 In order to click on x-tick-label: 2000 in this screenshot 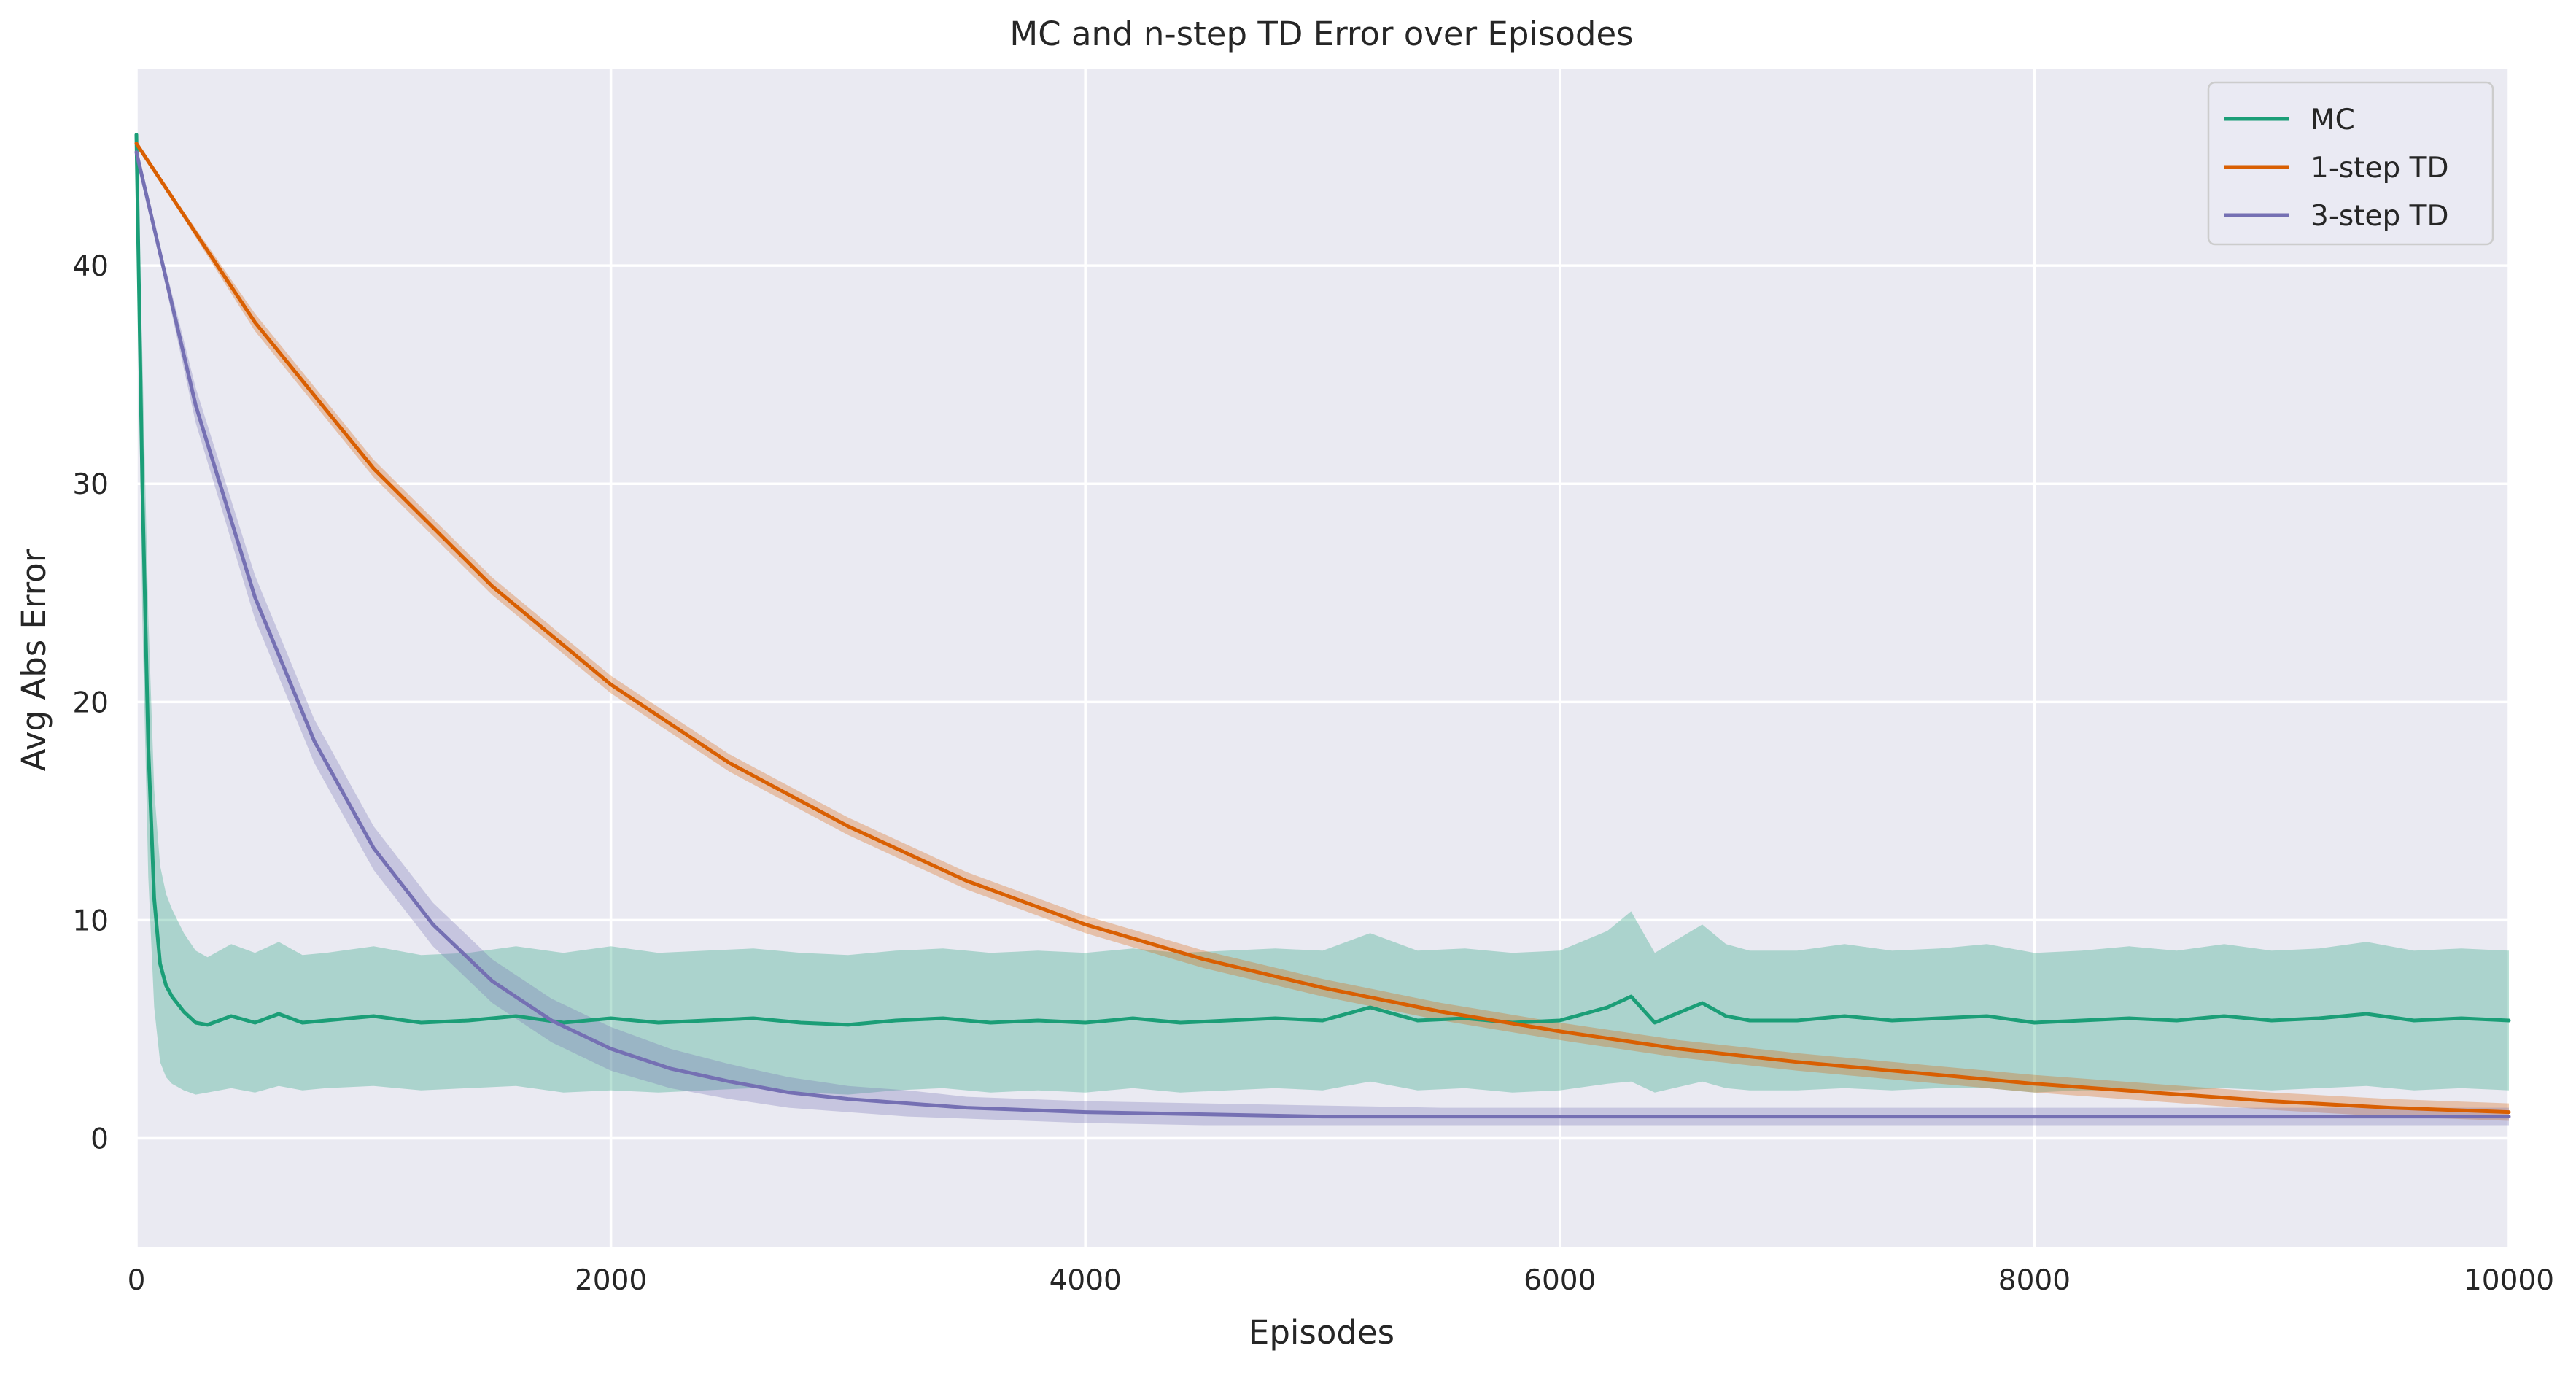, I will do `click(611, 1280)`.